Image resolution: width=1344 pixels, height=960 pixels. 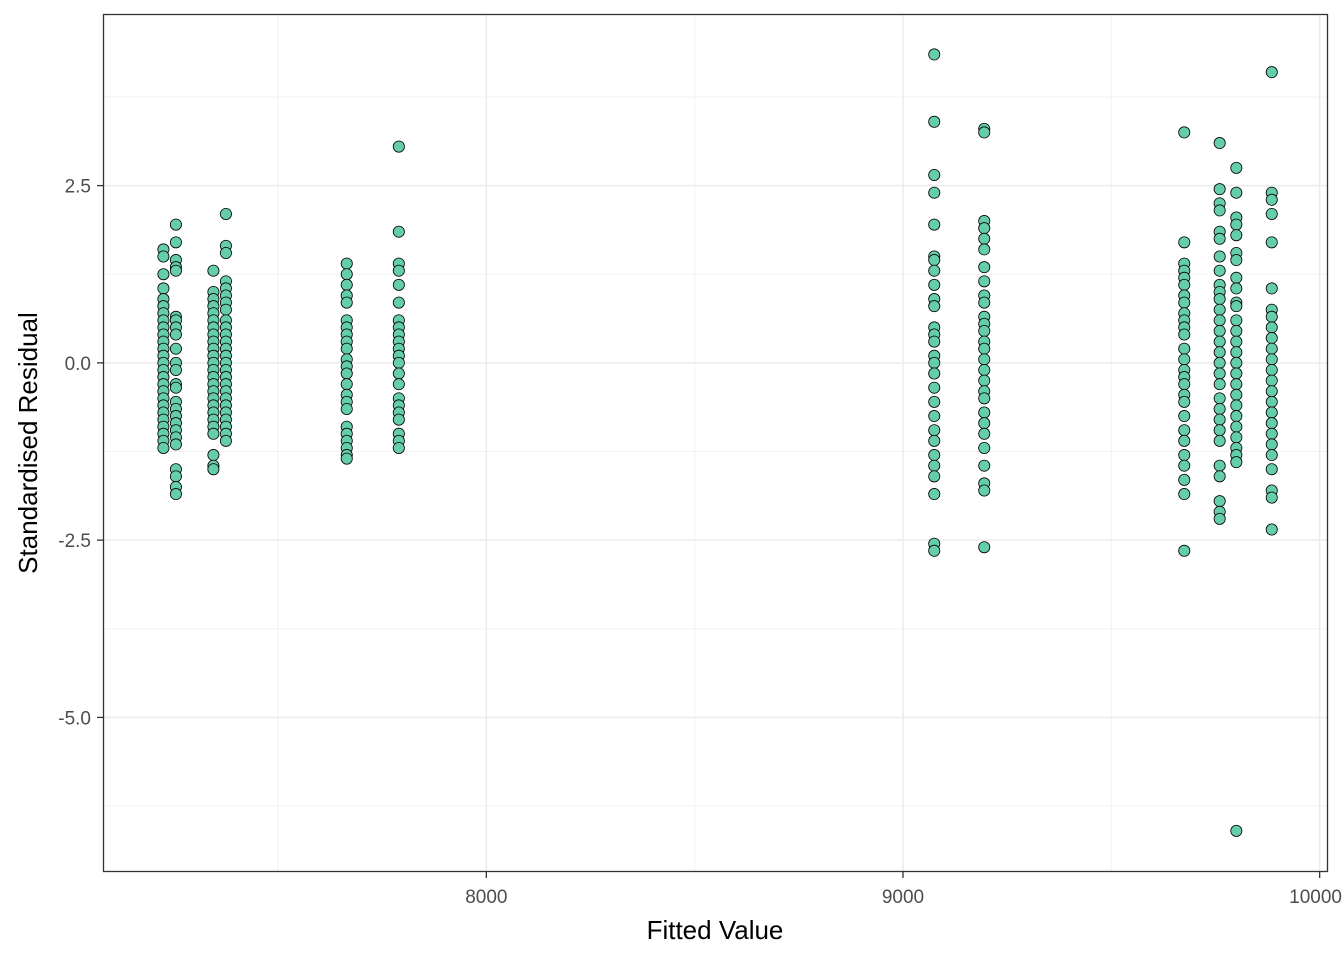 What do you see at coordinates (78, 364) in the screenshot?
I see `y-tick-label: 0.0` at bounding box center [78, 364].